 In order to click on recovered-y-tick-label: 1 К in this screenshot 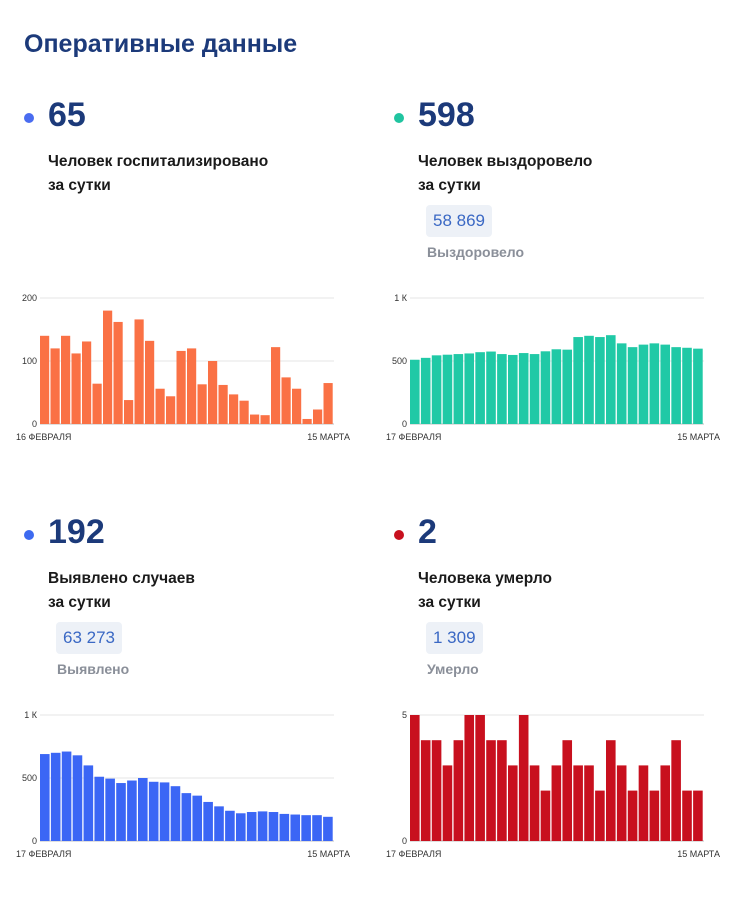, I will do `click(401, 298)`.